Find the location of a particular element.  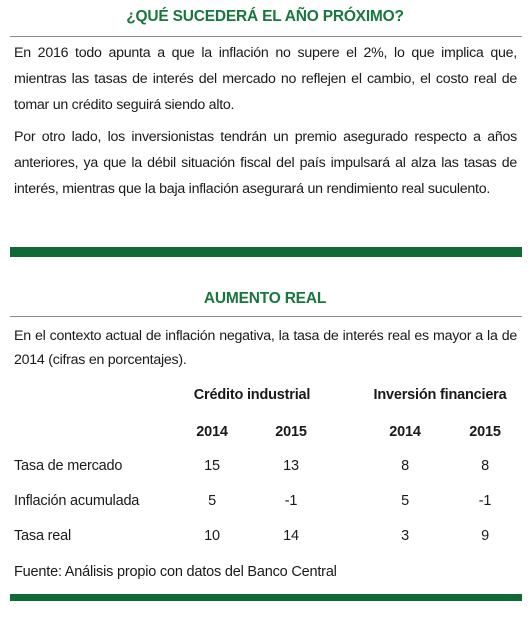

section-title: AUMENTO REAL is located at coordinates (265, 298).